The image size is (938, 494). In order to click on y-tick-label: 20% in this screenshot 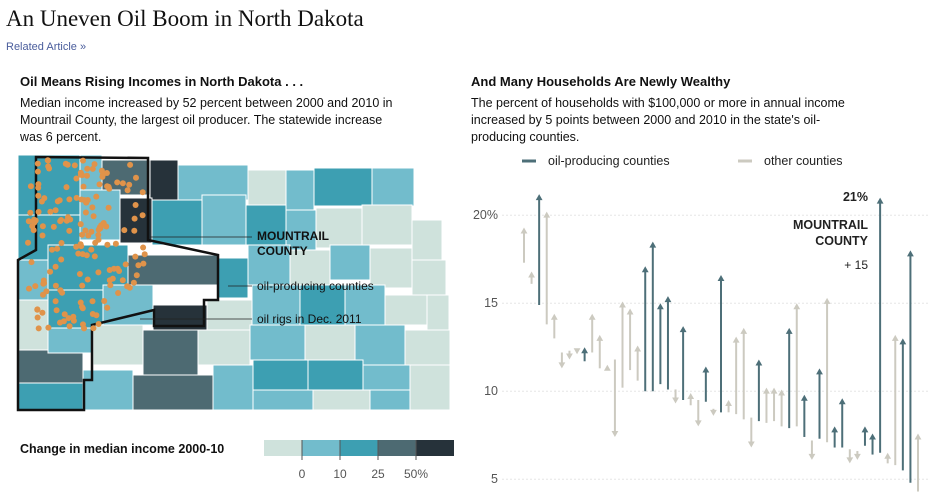, I will do `click(485, 215)`.